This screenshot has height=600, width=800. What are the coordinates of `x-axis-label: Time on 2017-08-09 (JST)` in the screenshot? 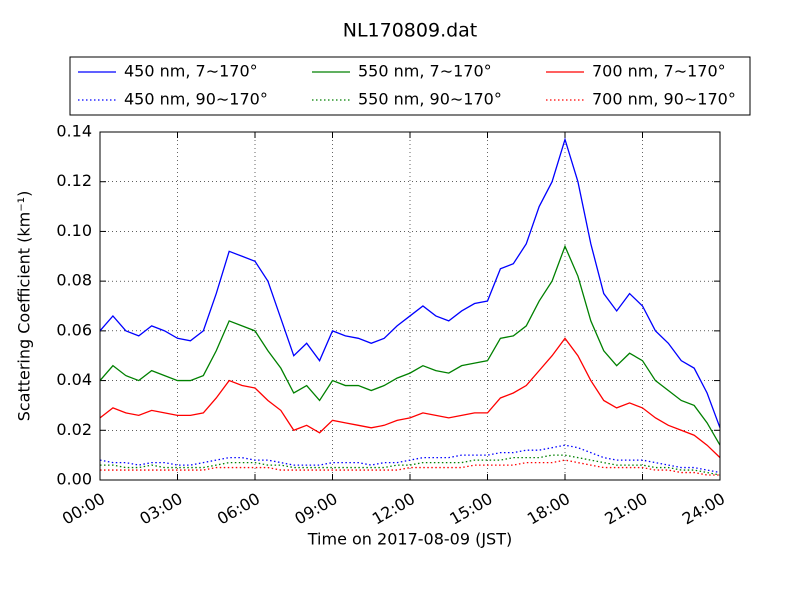 It's located at (409, 539).